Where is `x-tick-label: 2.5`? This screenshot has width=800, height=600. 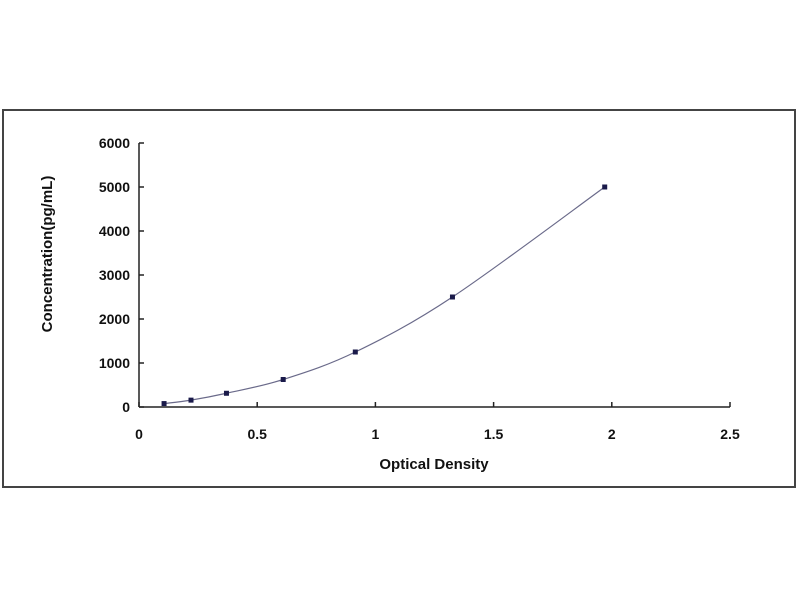 x-tick-label: 2.5 is located at coordinates (730, 434).